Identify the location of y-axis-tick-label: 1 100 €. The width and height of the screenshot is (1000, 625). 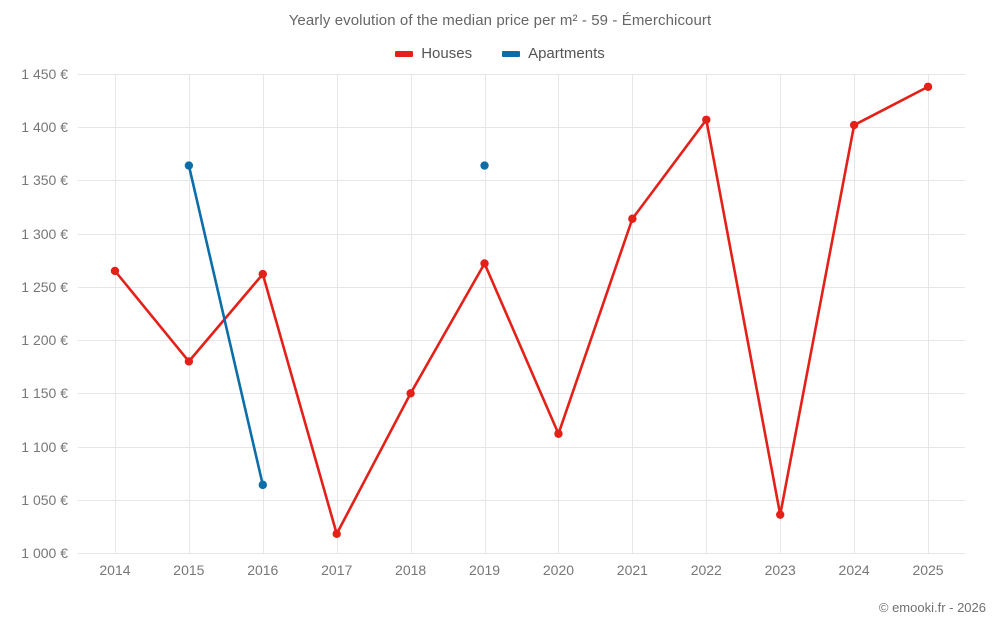
(44, 446).